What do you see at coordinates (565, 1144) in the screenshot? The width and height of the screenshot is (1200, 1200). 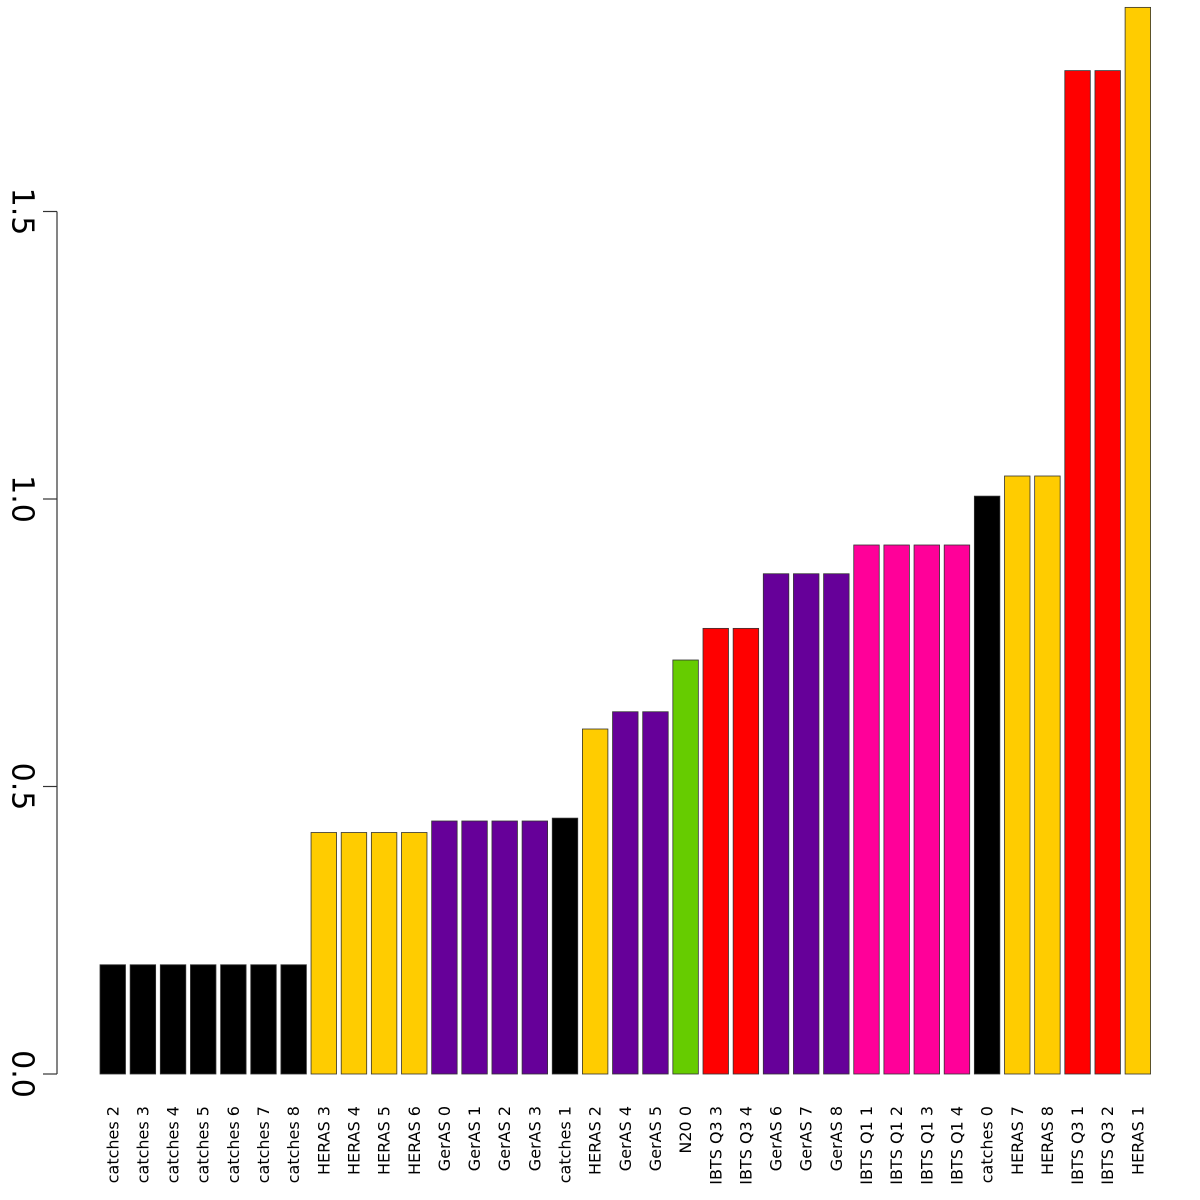 I see `x-tick-label: catches 1` at bounding box center [565, 1144].